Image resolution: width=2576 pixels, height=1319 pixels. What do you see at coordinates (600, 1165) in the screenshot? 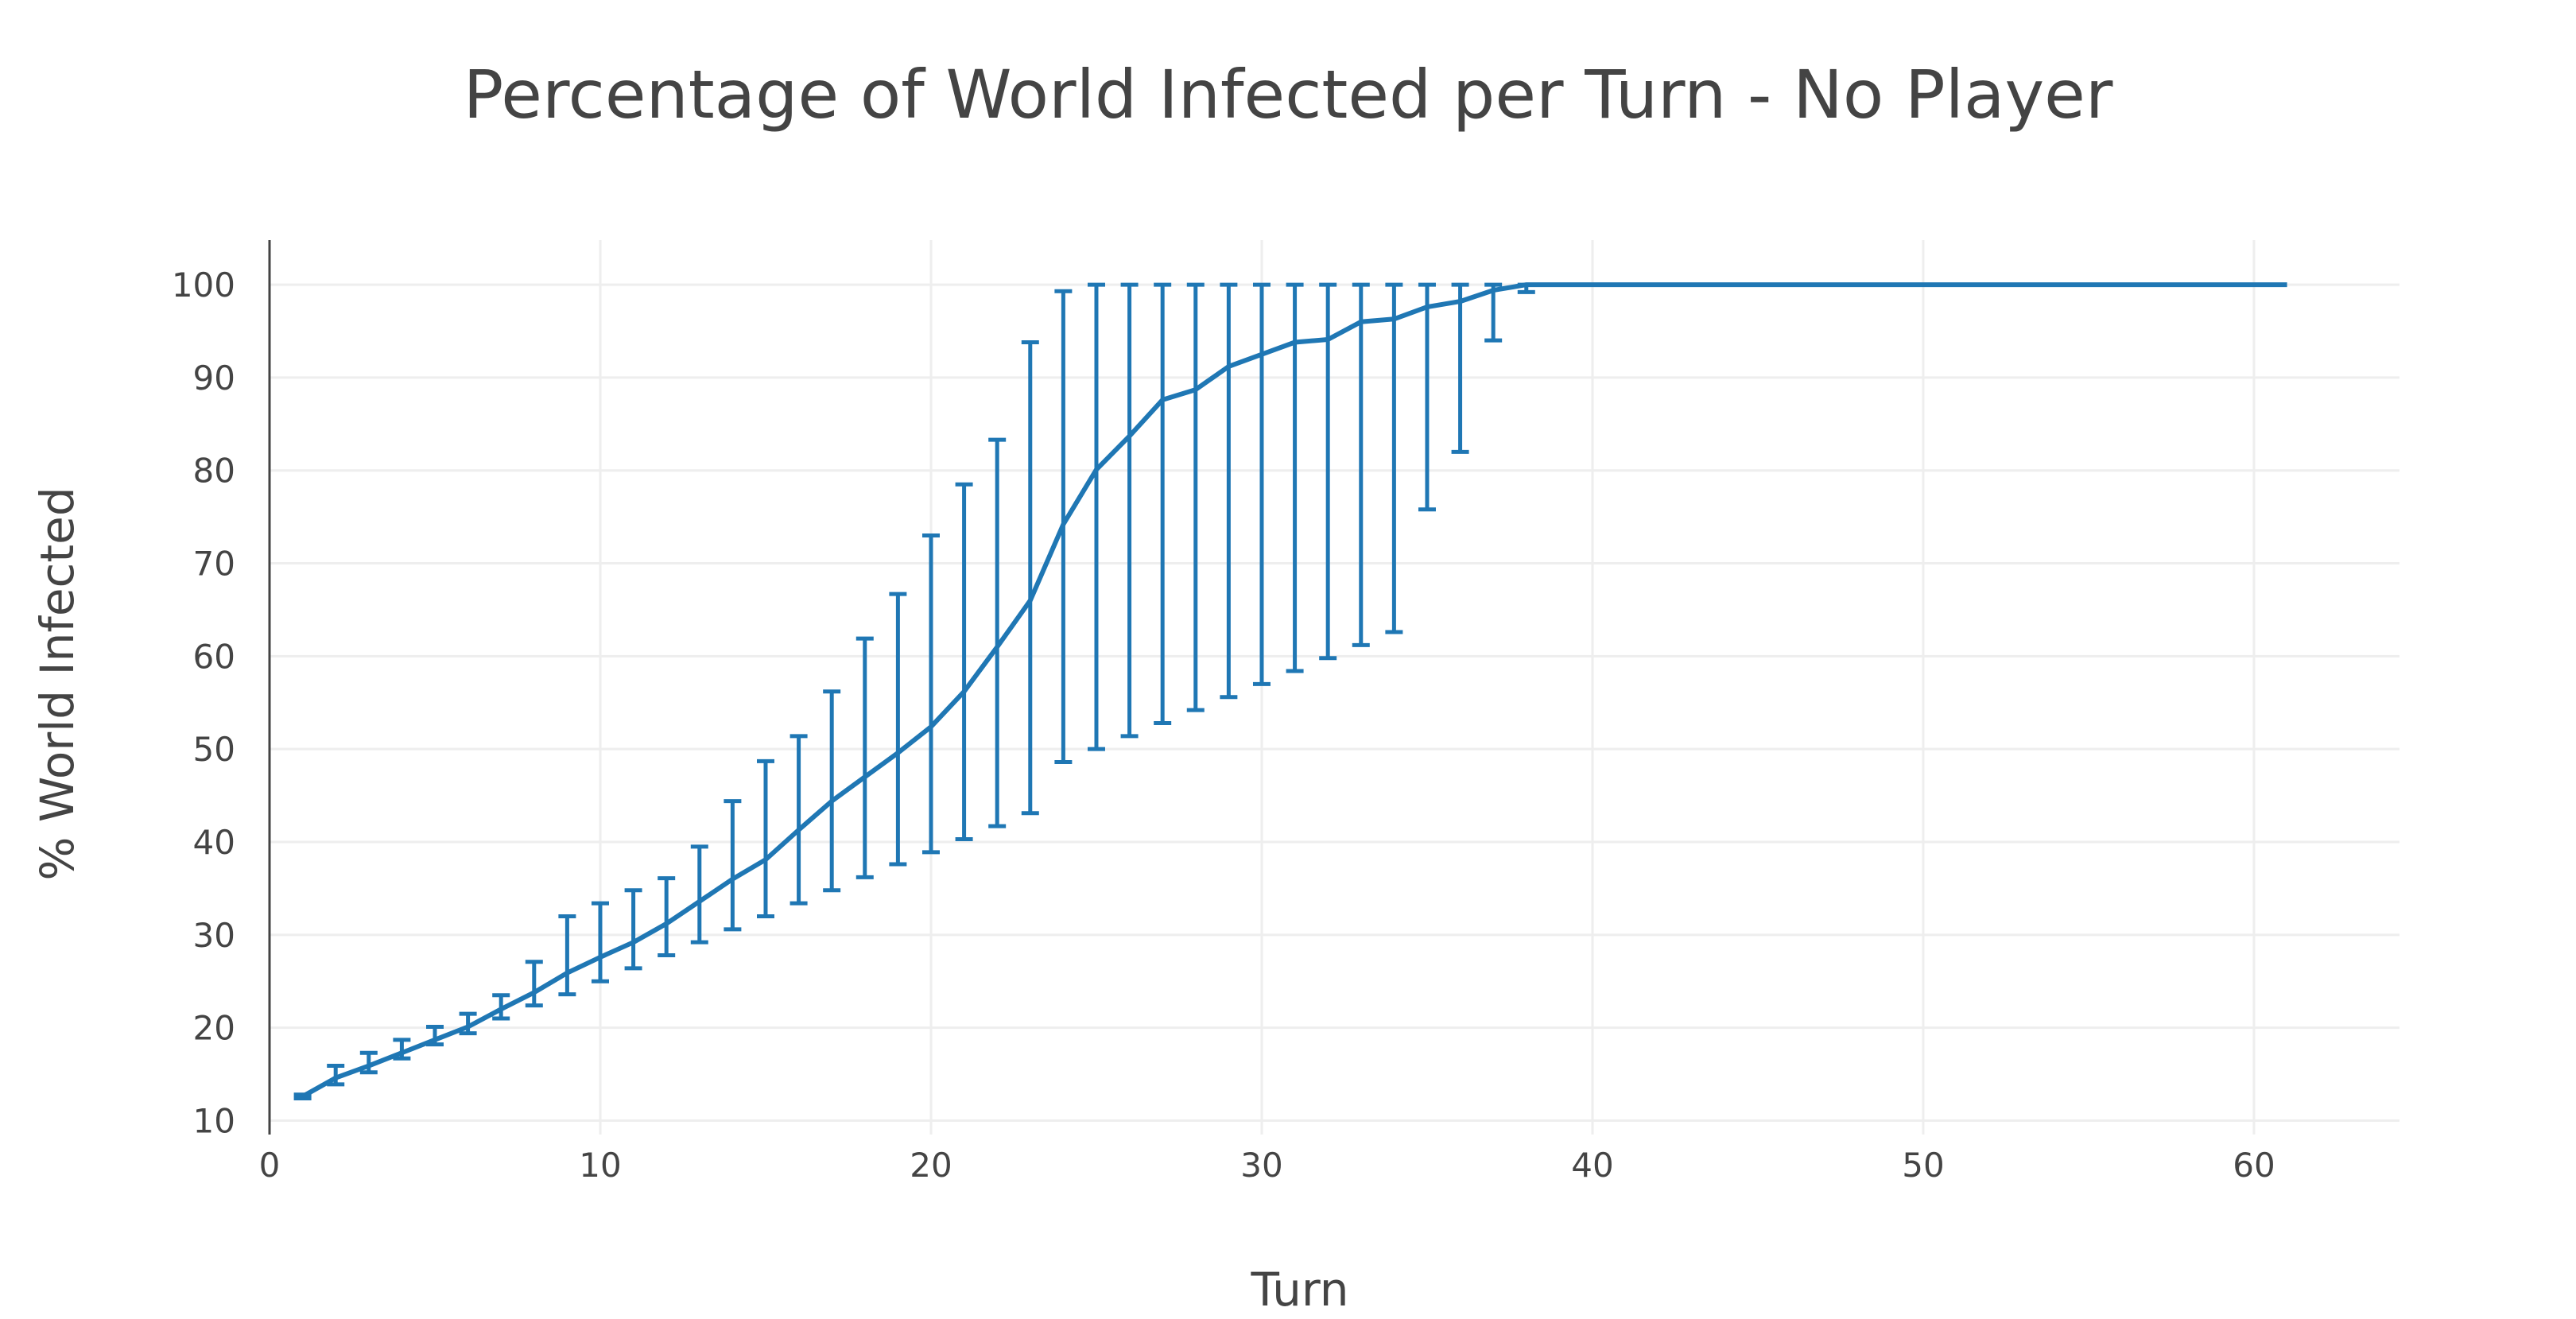
I see `x-tick-label: 10` at bounding box center [600, 1165].